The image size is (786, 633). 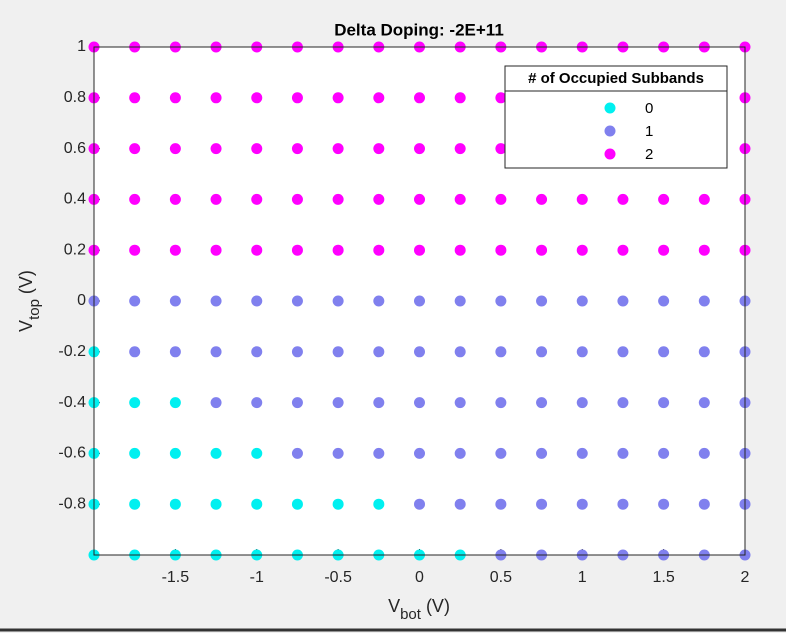 What do you see at coordinates (419, 609) in the screenshot?
I see `x-axis-label: Vbot (V)` at bounding box center [419, 609].